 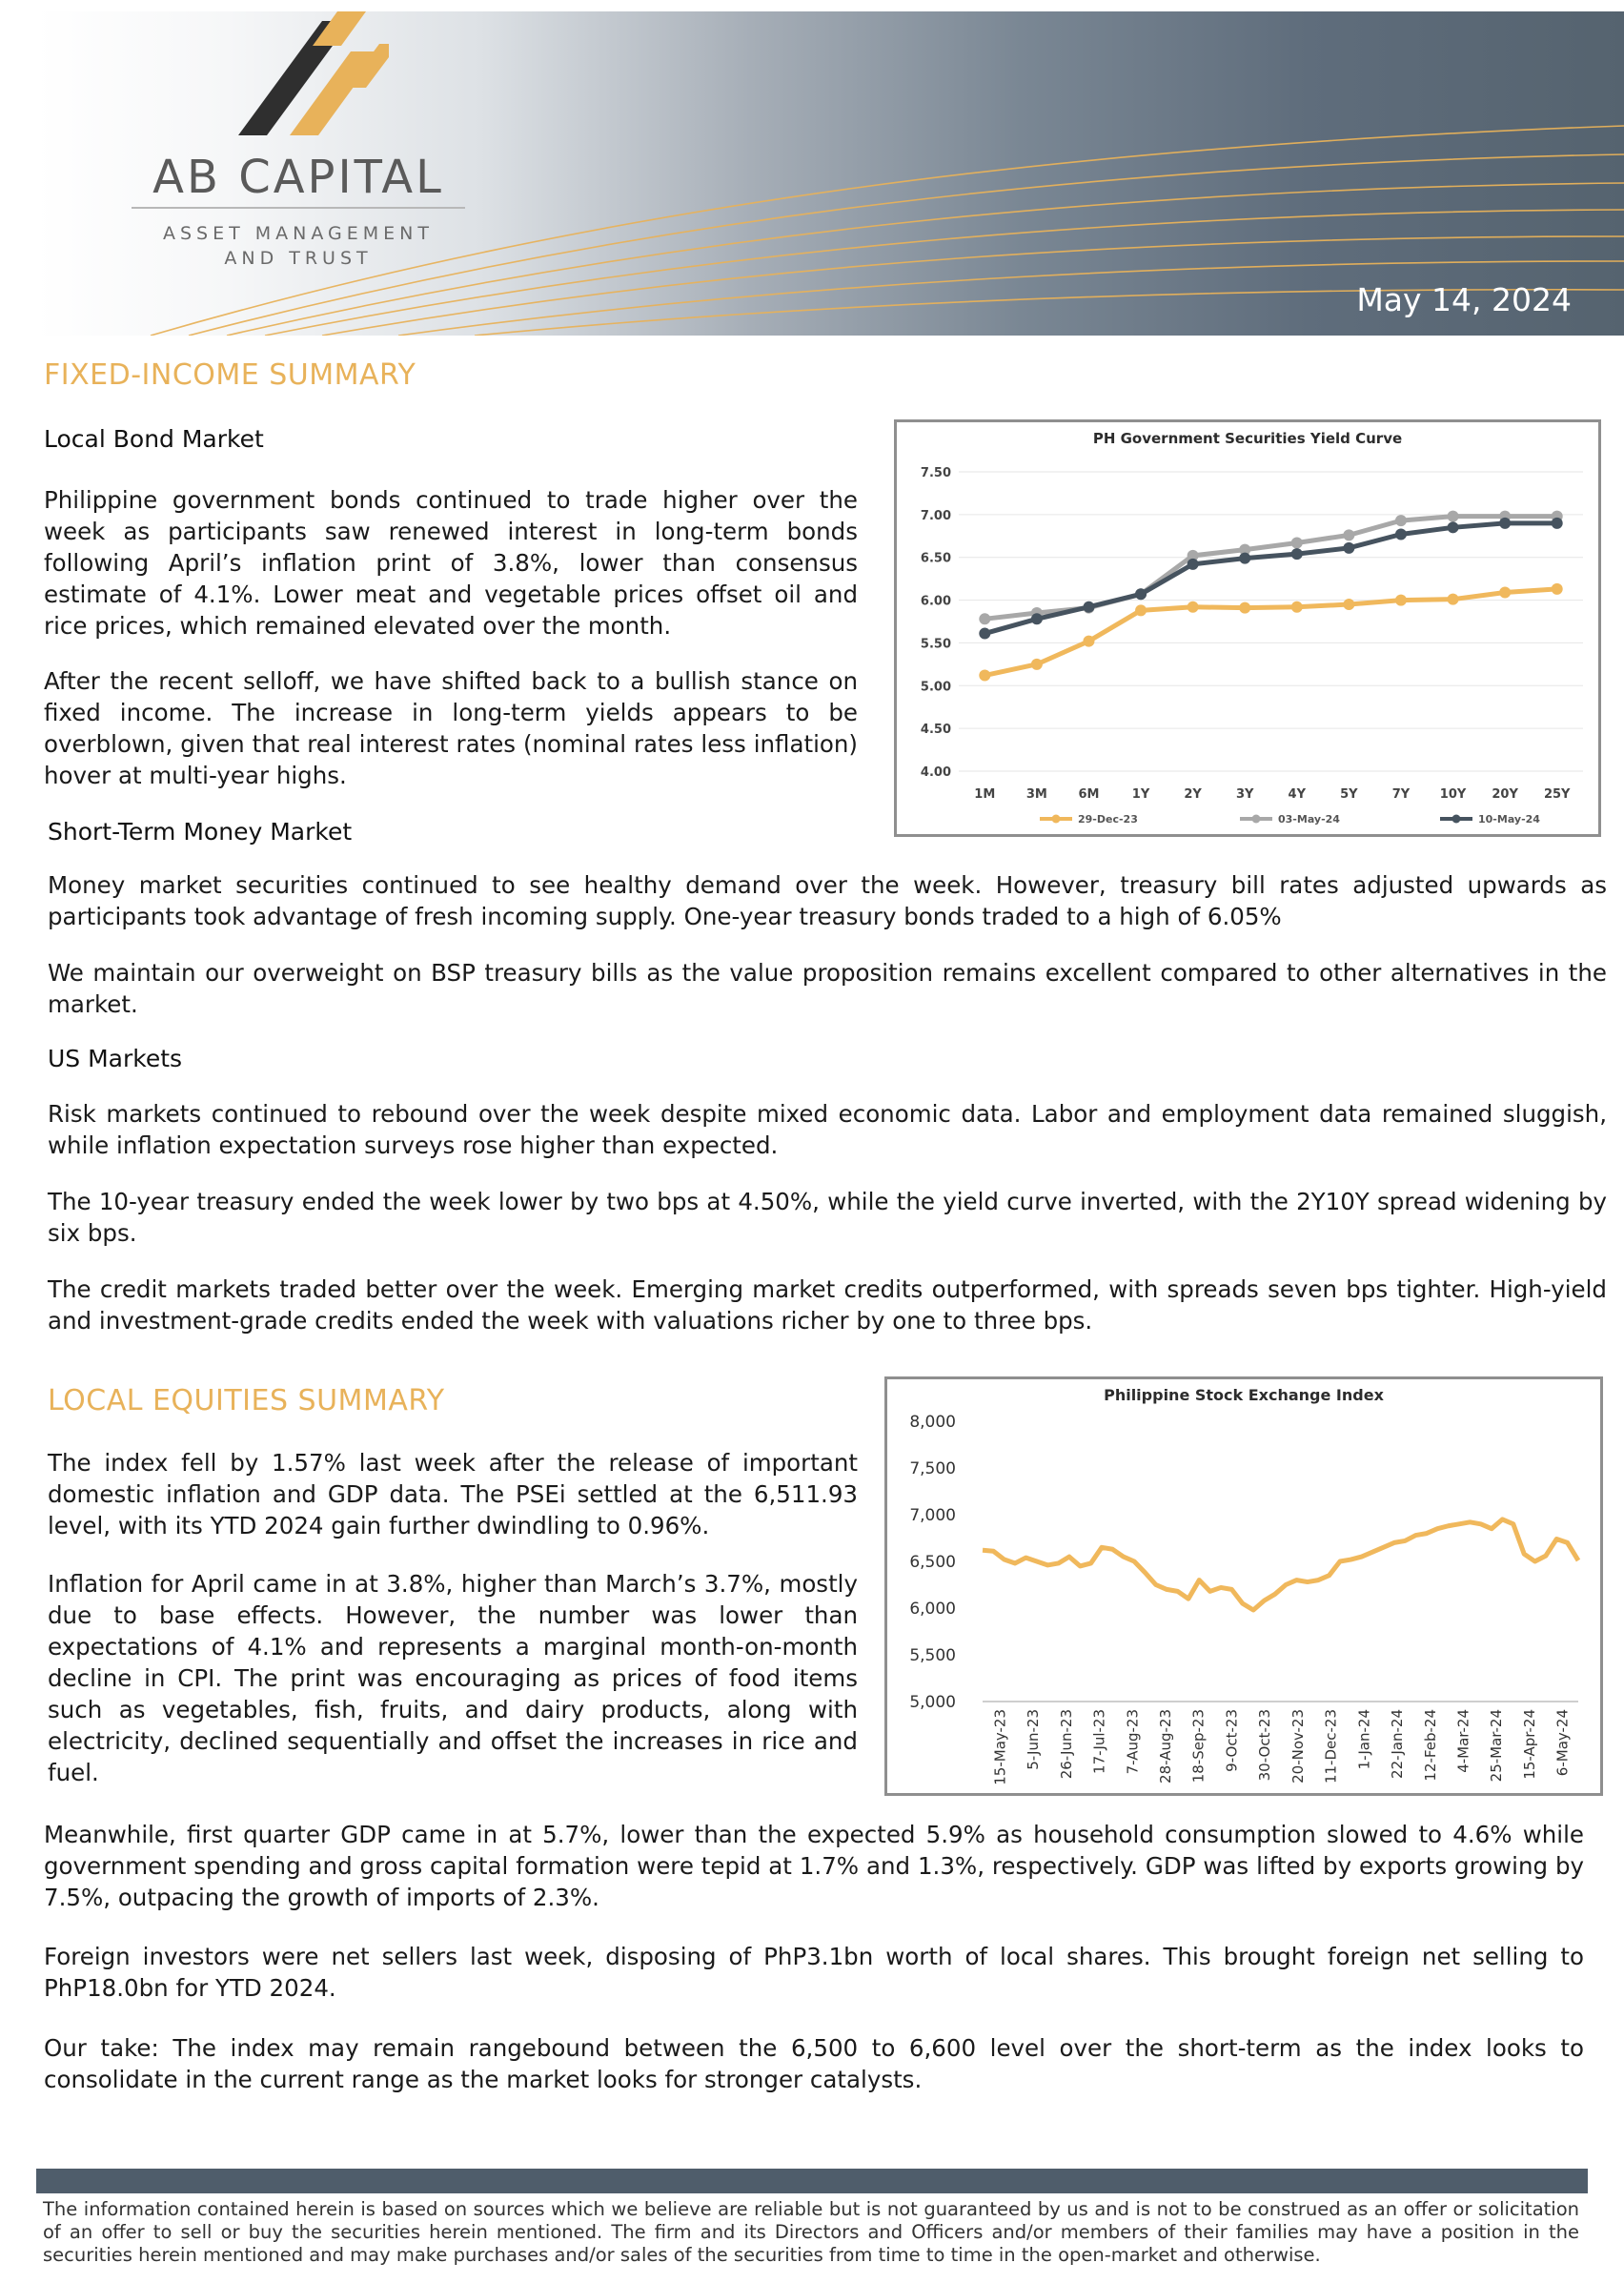 I want to click on ab-capital-logo-icon, so click(x=313, y=73).